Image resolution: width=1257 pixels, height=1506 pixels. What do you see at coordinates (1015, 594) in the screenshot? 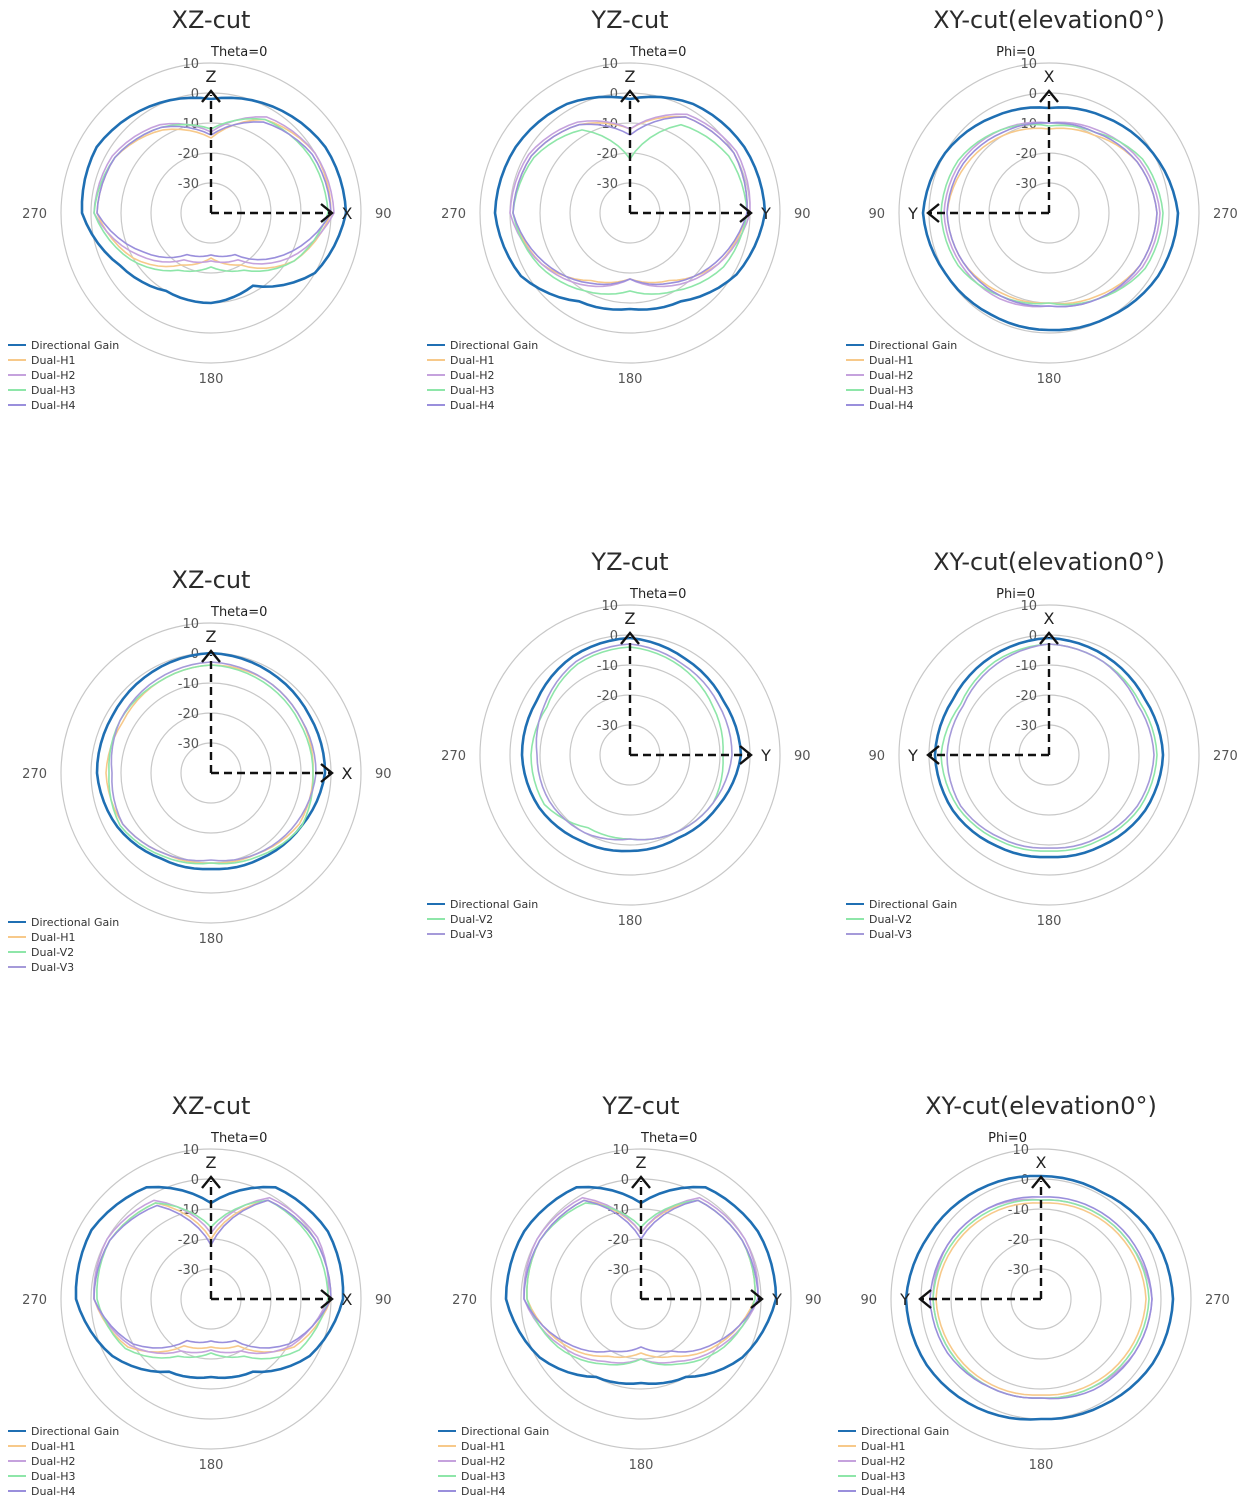
I see `zero-angle-label: Phi=0` at bounding box center [1015, 594].